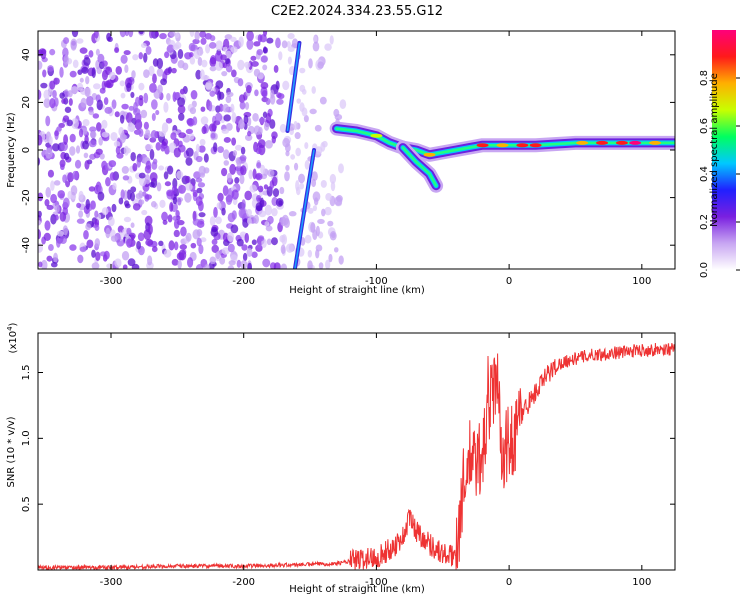 This screenshot has height=600, width=750. I want to click on colorbar-tick-label: 0.0, so click(704, 270).